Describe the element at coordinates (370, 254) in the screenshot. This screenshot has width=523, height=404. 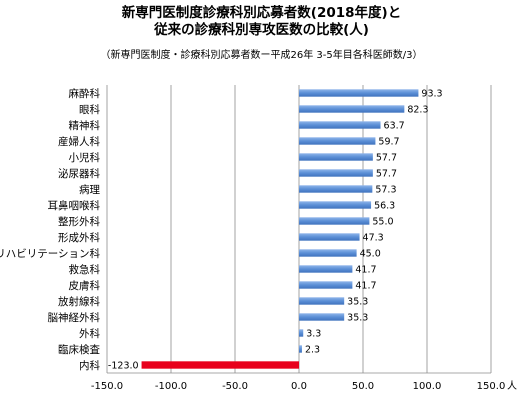
I see `value-label-10: 45.0` at that location.